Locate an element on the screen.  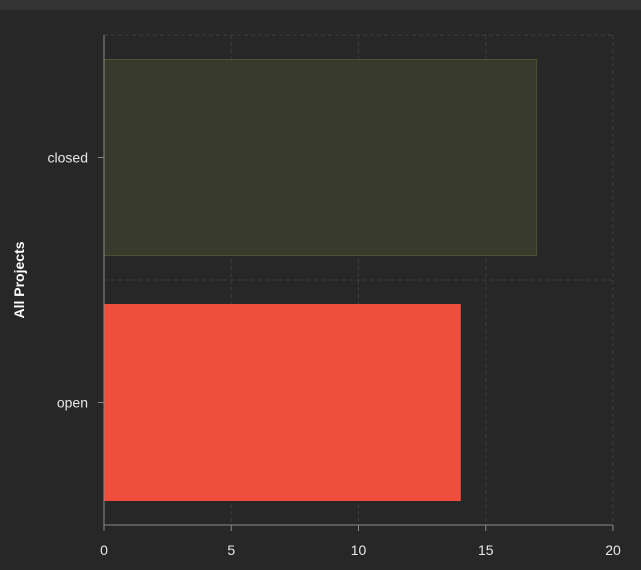
y-tick-label-closed: closed is located at coordinates (68, 158).